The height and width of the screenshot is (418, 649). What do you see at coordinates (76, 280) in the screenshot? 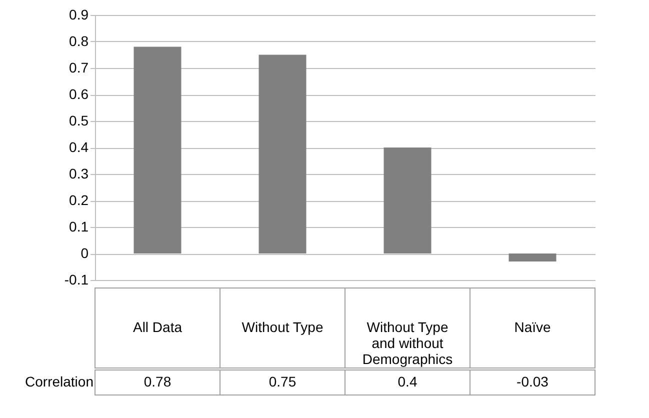
I see `y-tick-label: -0.1` at bounding box center [76, 280].